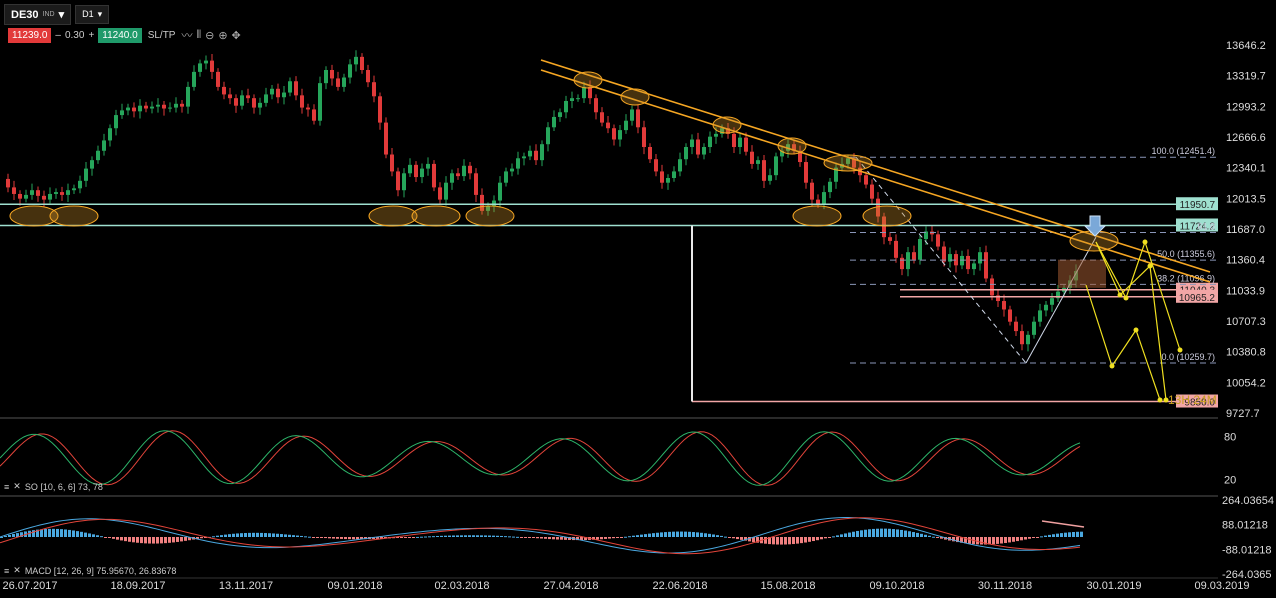 This screenshot has width=1276, height=598. I want to click on line-chart-icon: 〰, so click(187, 36).